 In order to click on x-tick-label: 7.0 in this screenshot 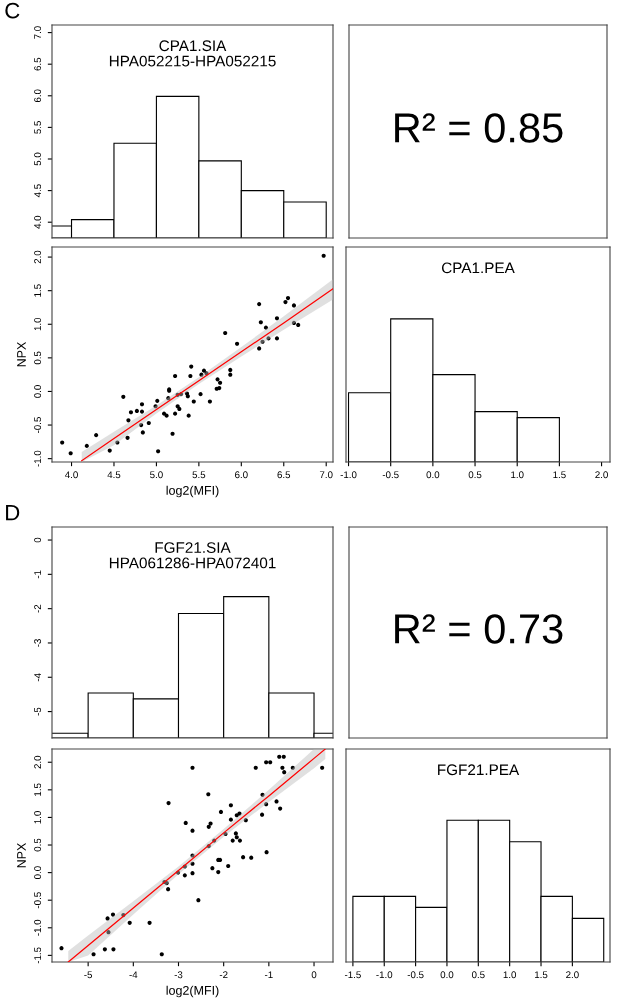, I will do `click(326, 475)`.